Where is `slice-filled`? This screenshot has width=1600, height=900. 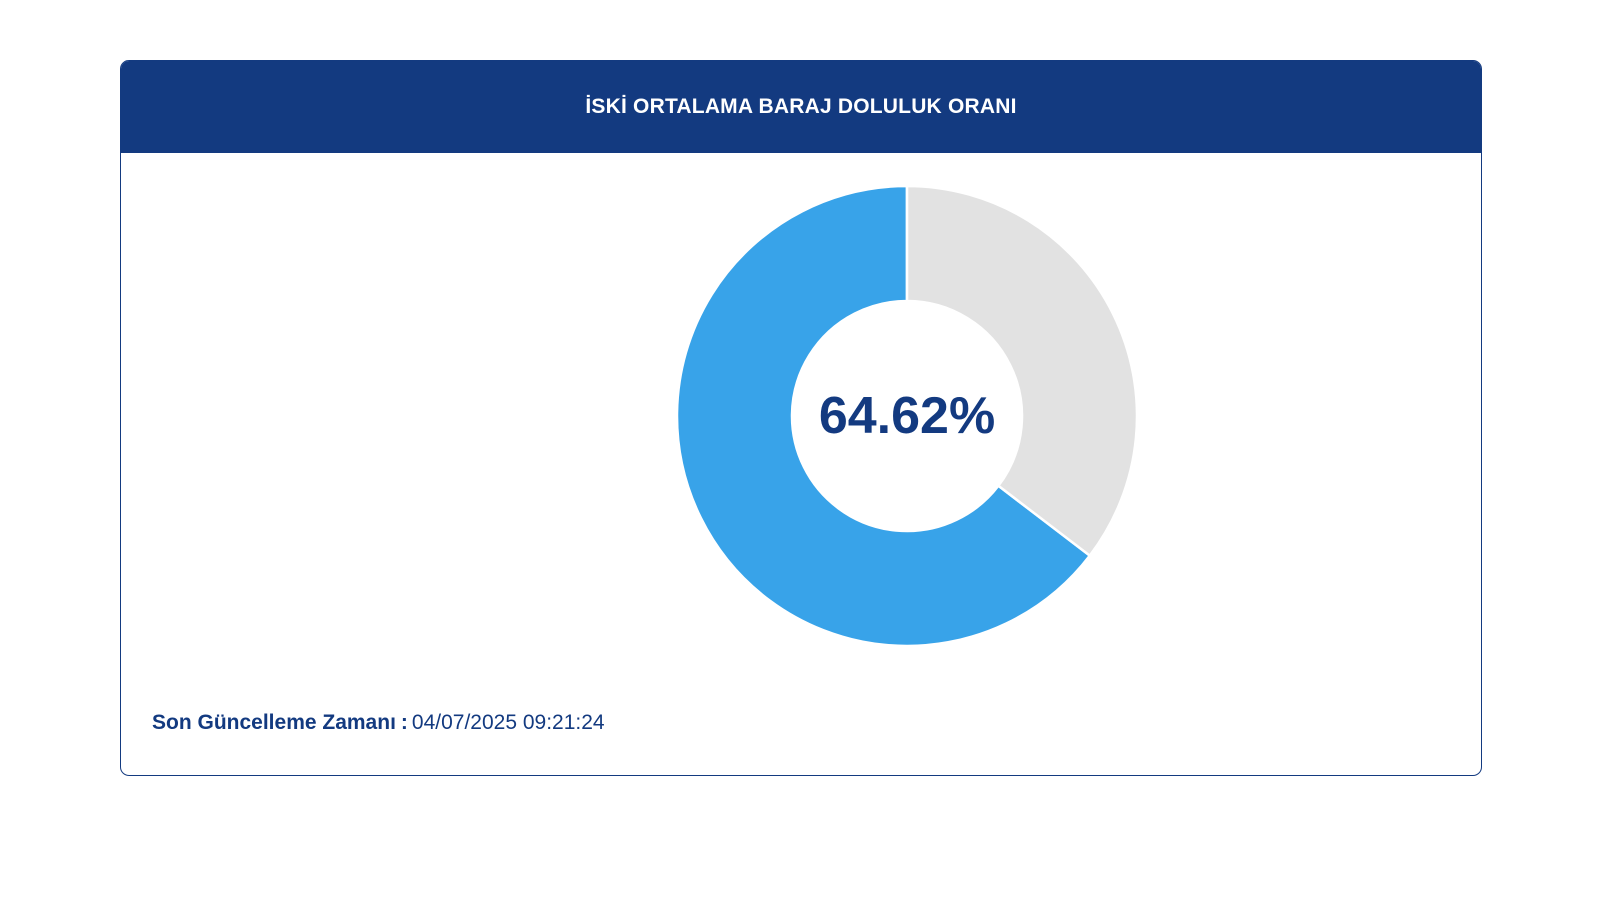 slice-filled is located at coordinates (883, 416).